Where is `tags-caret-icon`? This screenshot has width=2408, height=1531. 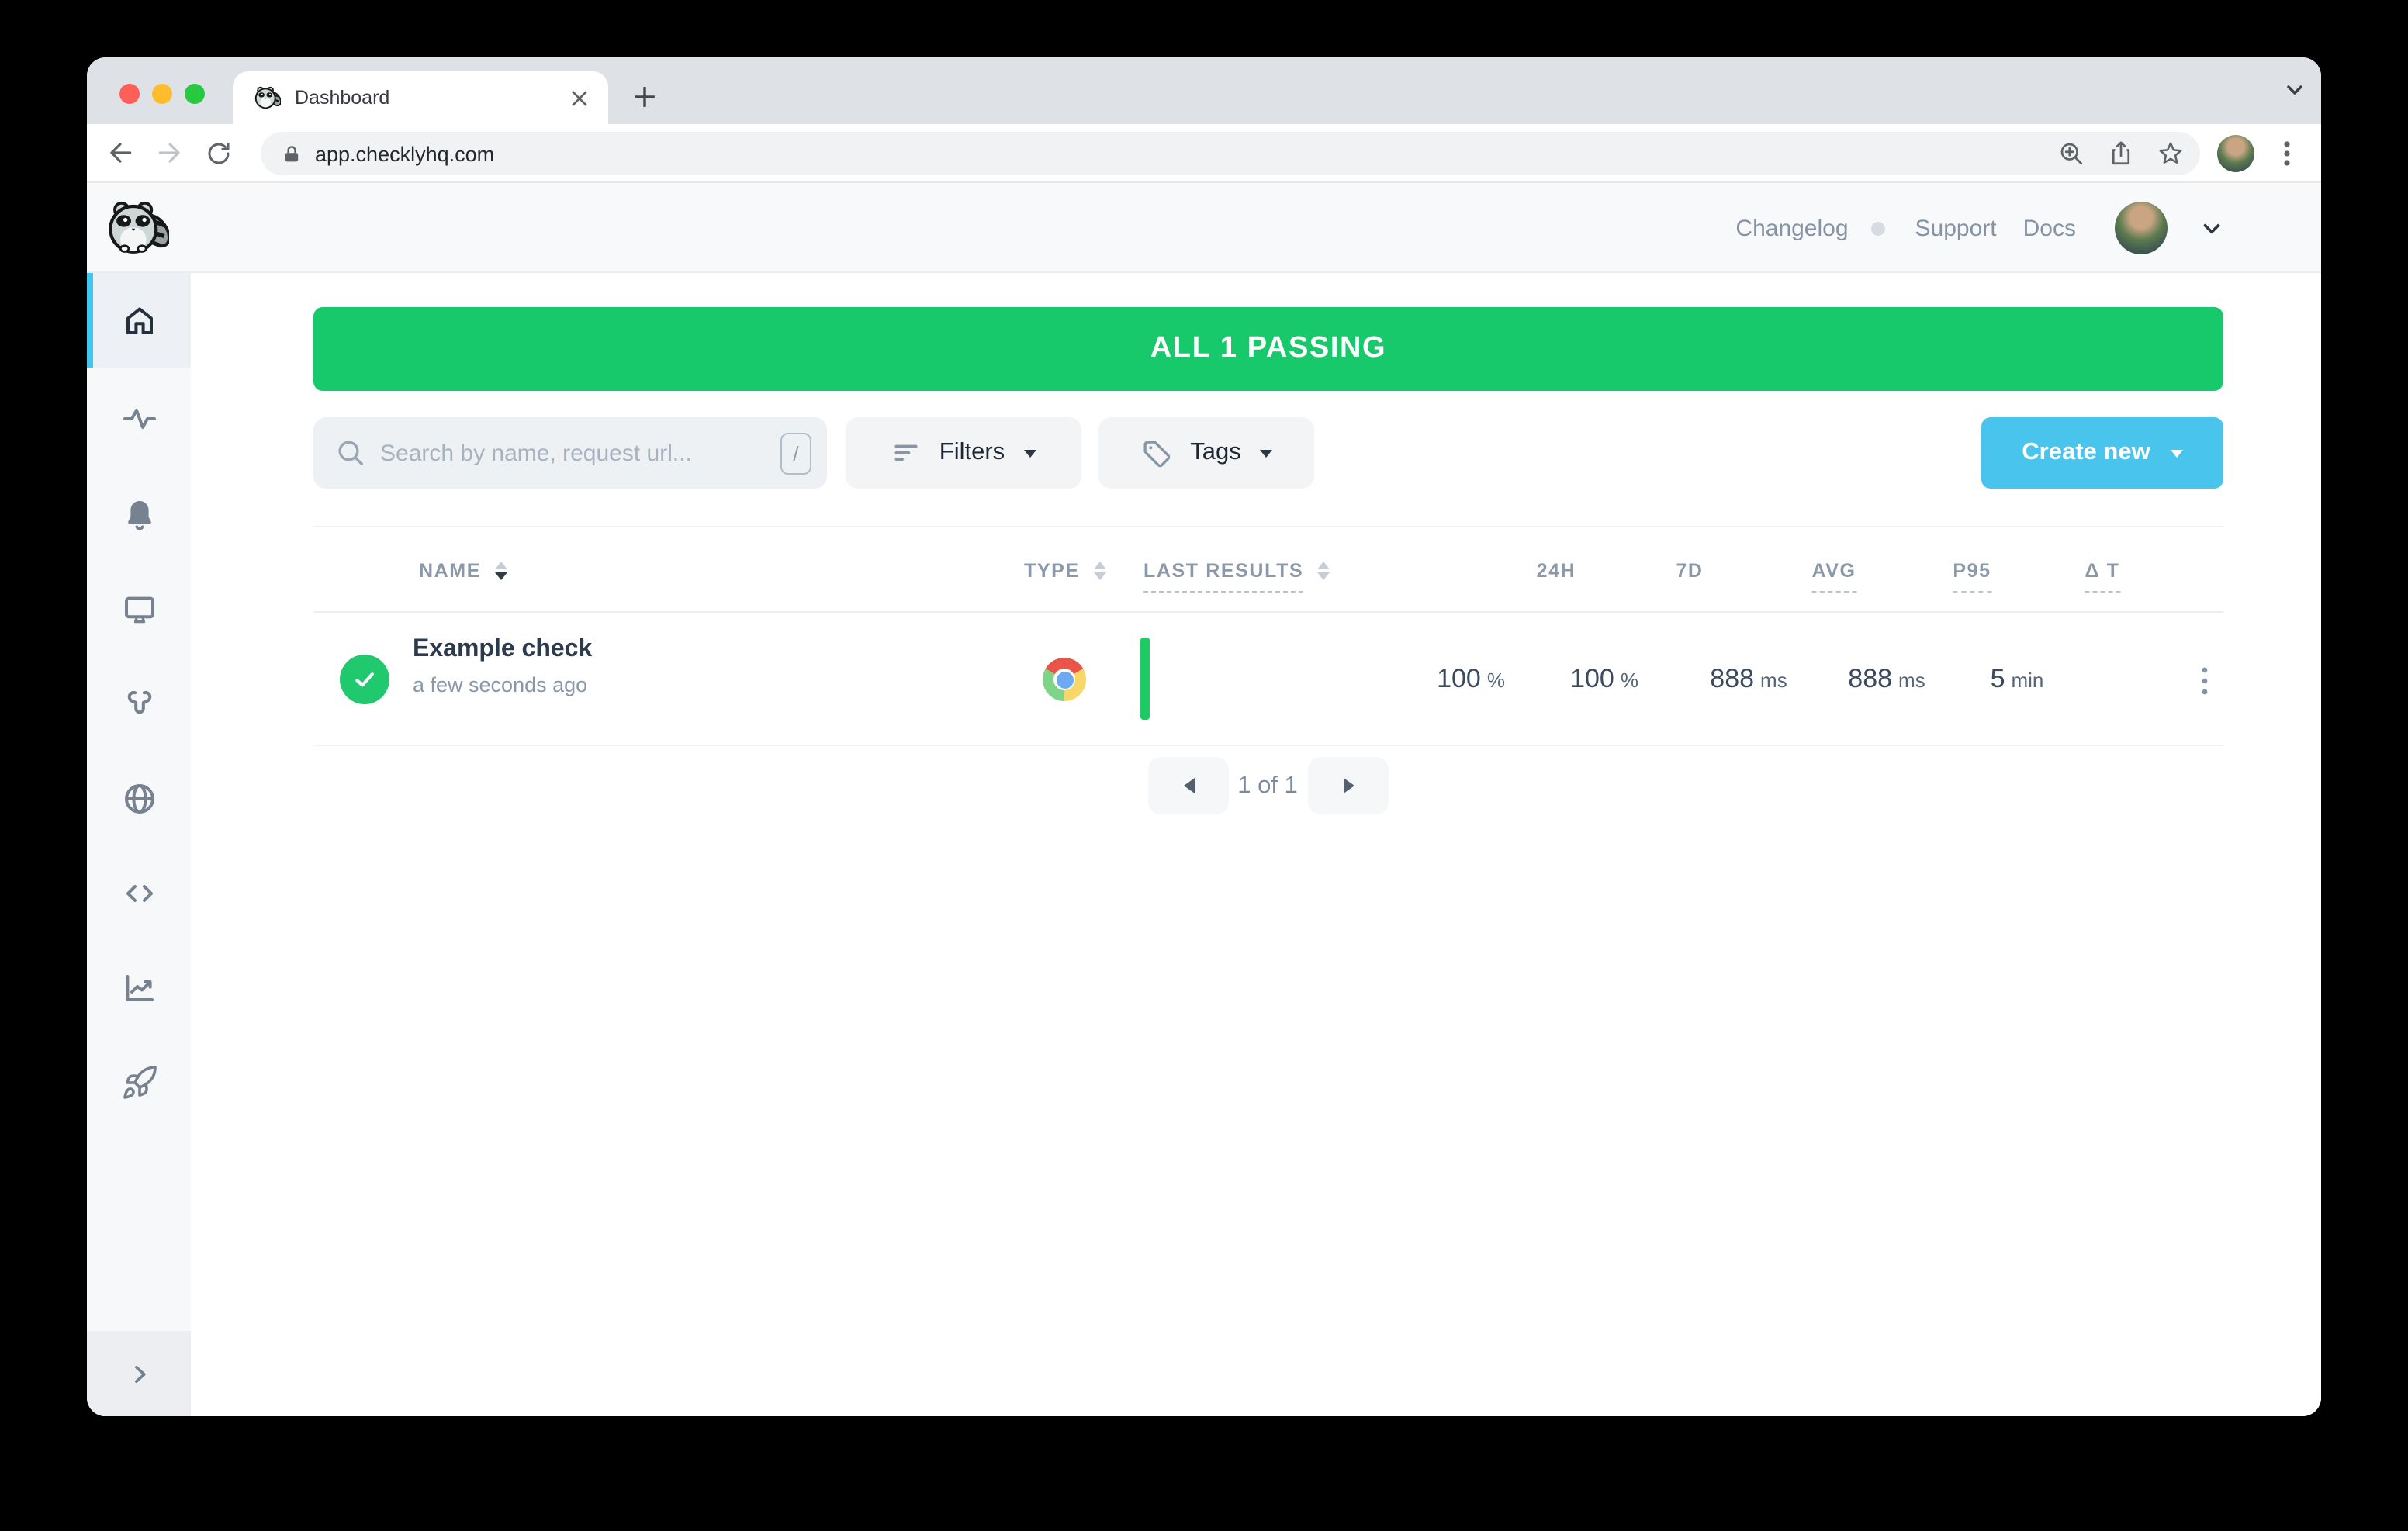 tags-caret-icon is located at coordinates (1265, 453).